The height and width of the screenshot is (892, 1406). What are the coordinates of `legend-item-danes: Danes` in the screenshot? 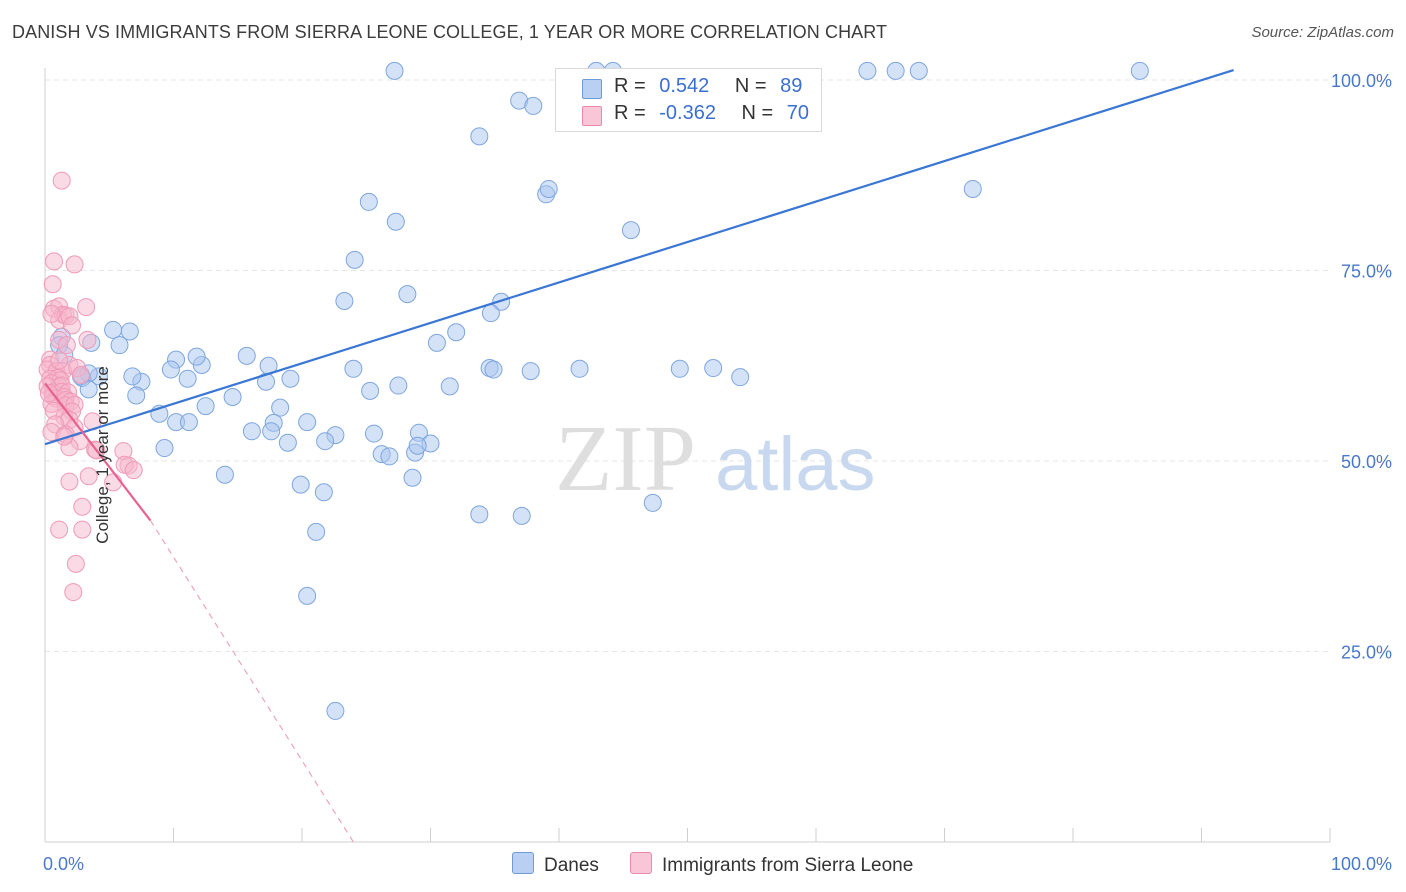 It's located at (555, 864).